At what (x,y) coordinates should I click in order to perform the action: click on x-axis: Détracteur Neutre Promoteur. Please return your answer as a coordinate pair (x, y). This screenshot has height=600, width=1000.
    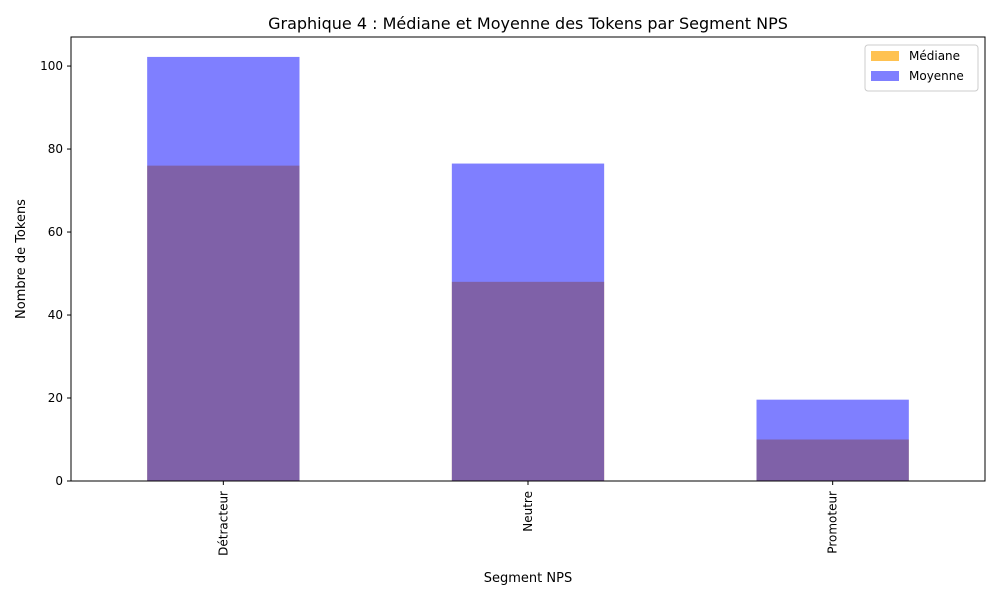
    Looking at the image, I should click on (528, 518).